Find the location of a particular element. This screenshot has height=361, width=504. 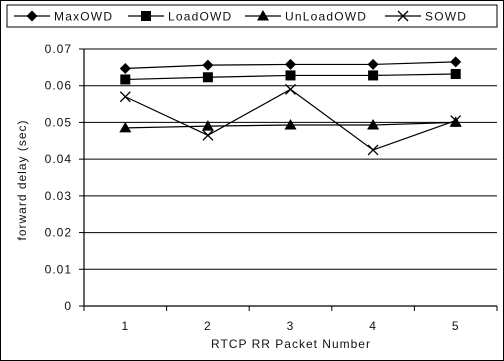

legend-marker-loadowd is located at coordinates (146, 16).